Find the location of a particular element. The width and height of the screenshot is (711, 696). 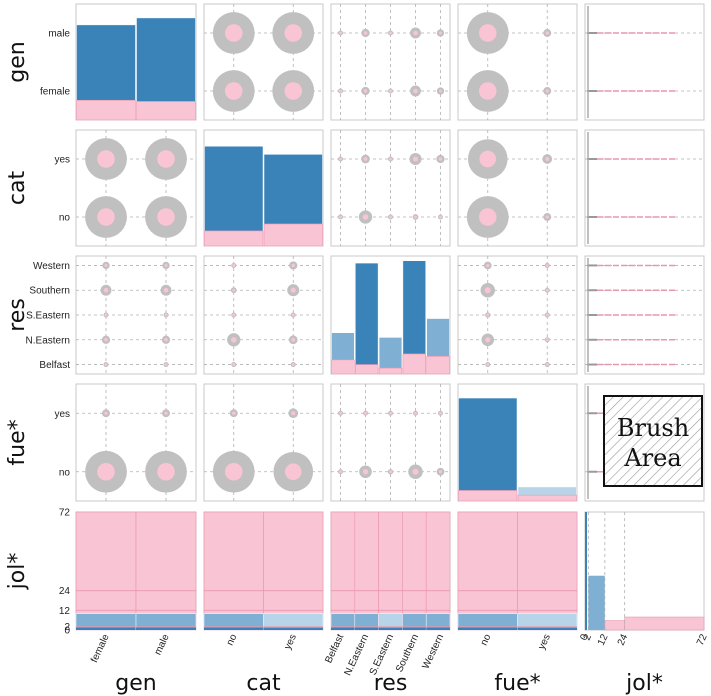

y-tick-label: Southern is located at coordinates (49, 291).